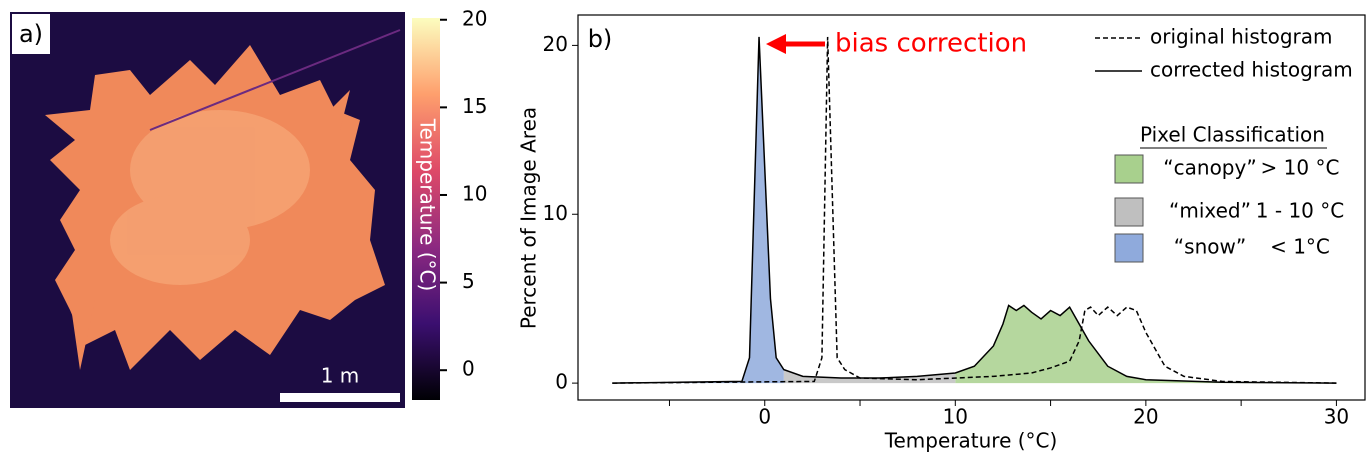  What do you see at coordinates (1336, 417) in the screenshot?
I see `x-tick-label: 30` at bounding box center [1336, 417].